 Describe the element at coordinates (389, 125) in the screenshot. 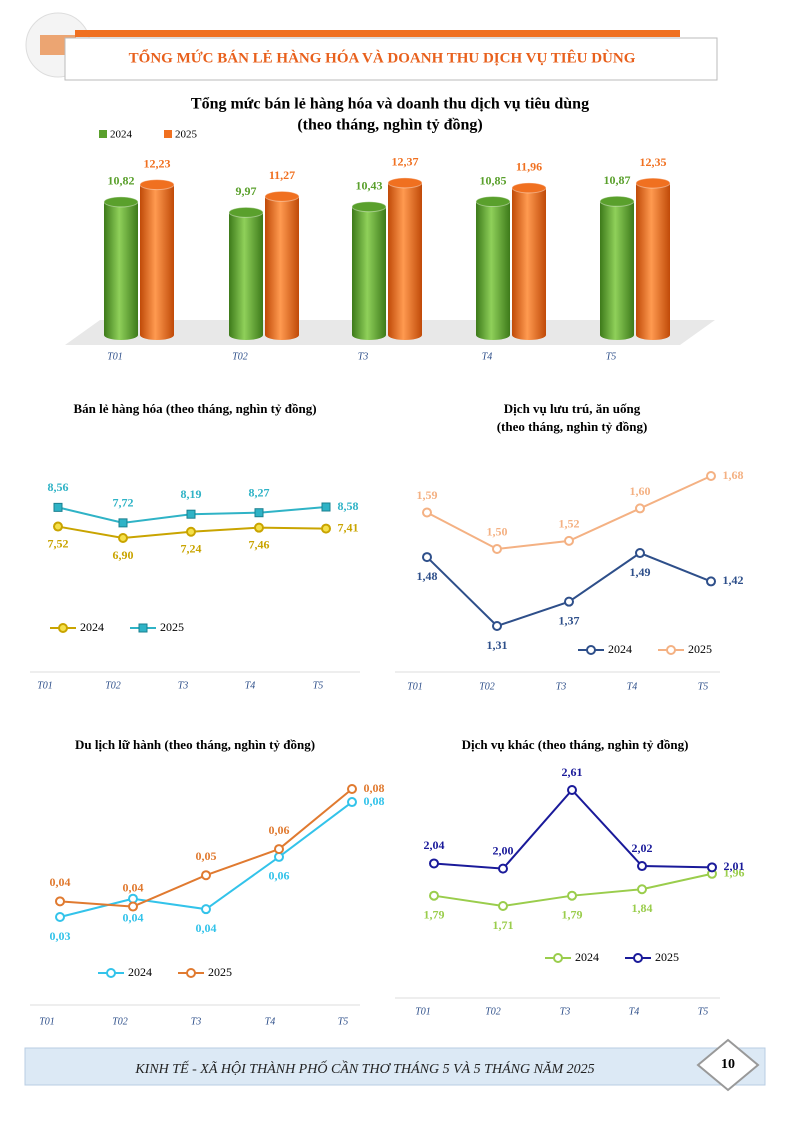

I see `chart-subtitle: (theo tháng, nghìn tỷ đồng)` at that location.